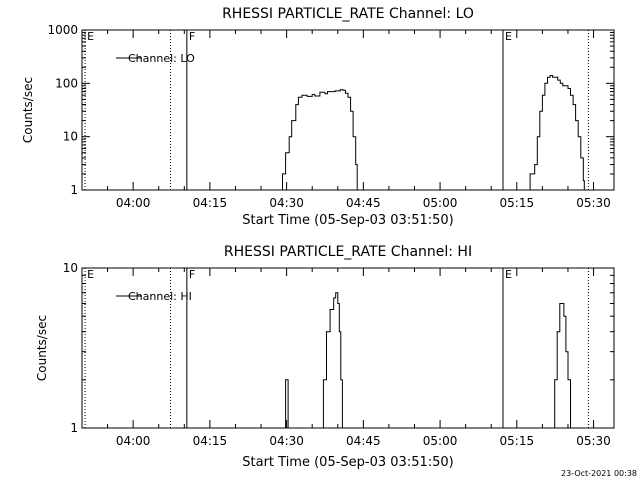  I want to click on y-tick-label: 1000, so click(62, 30).